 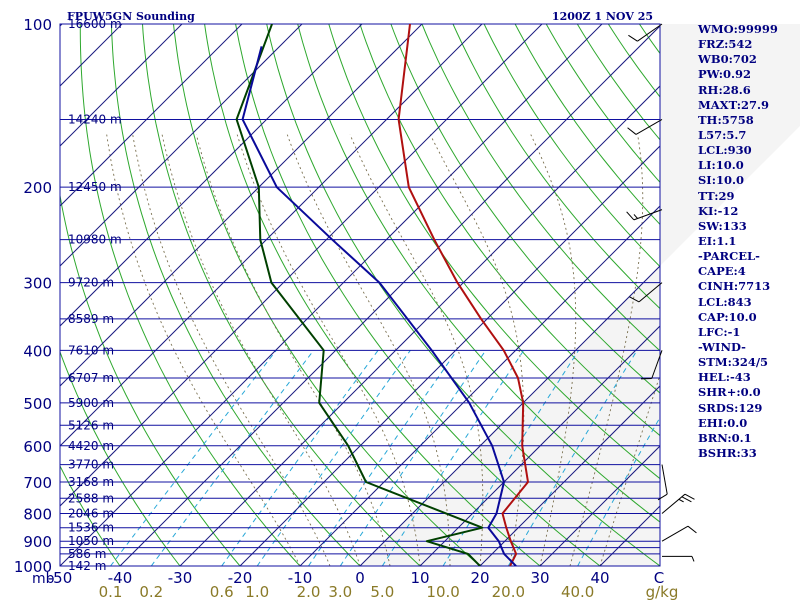 I want to click on stat-label: SW, so click(x=708, y=225).